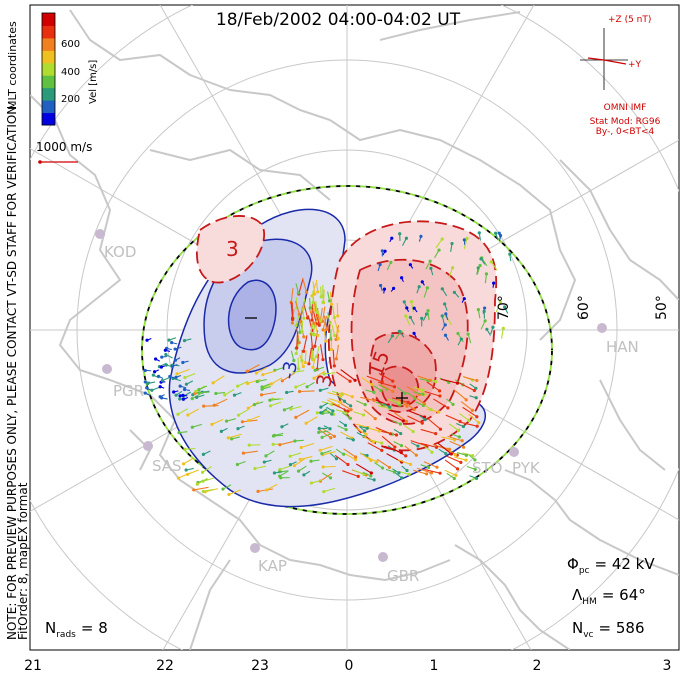 This screenshot has height=674, width=680. I want to click on imf-source: OMNI IMF, so click(625, 108).